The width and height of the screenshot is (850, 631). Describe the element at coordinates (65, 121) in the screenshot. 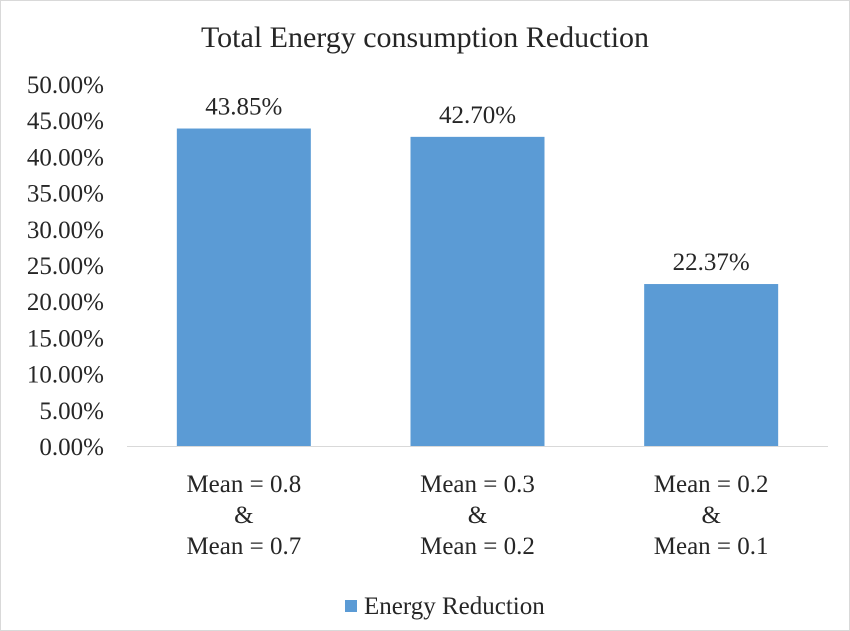

I see `y-tick-label: 45.00%` at that location.